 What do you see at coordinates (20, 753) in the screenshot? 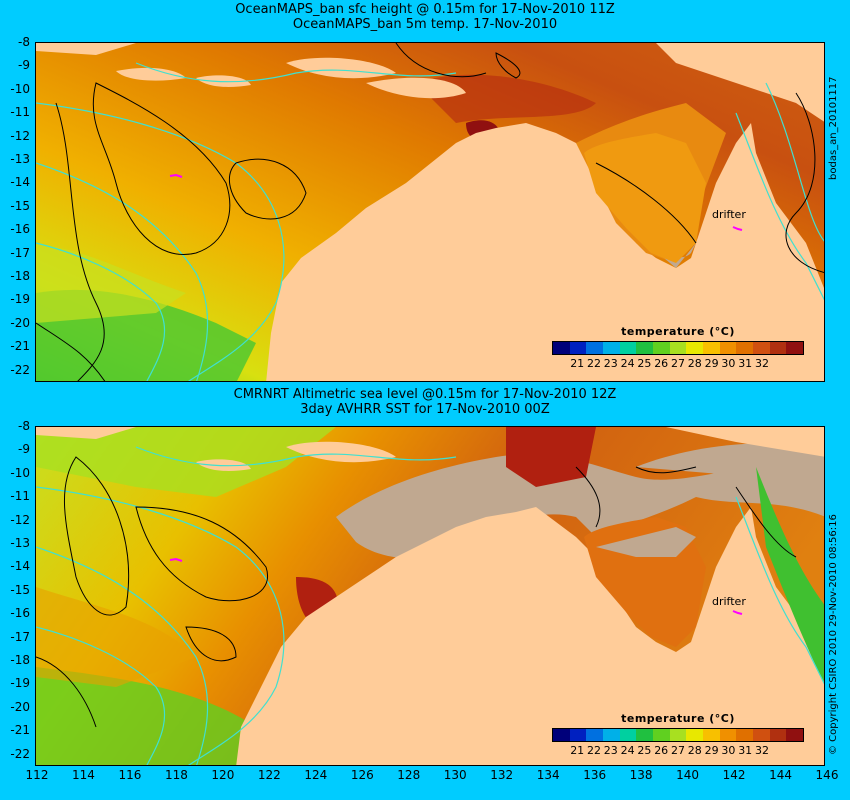
I see `bottom-lat-tick: -22` at bounding box center [20, 753].